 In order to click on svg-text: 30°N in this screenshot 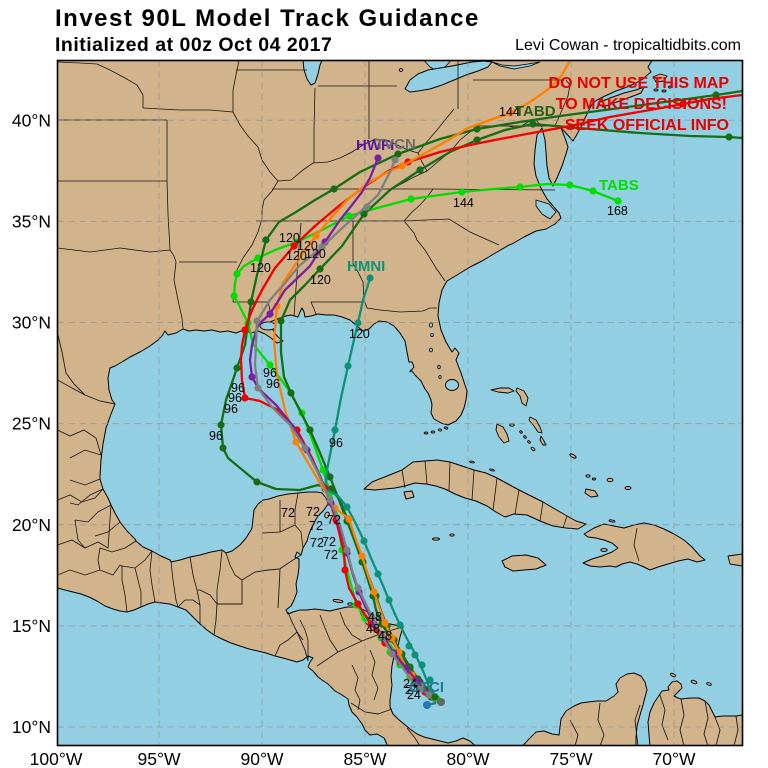, I will do `click(31, 323)`.